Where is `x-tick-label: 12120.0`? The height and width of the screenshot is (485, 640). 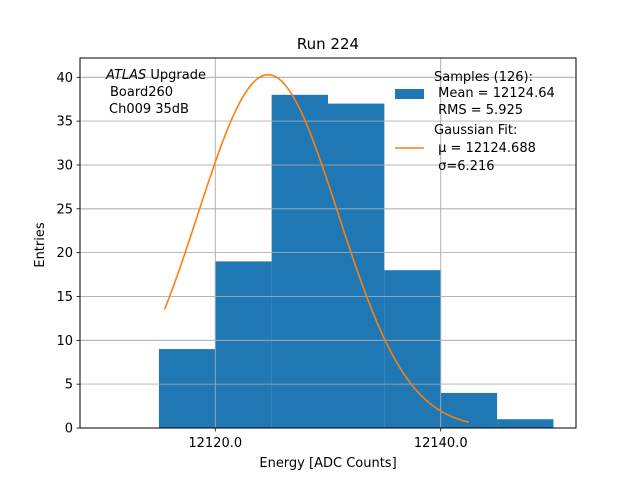
x-tick-label: 12120.0 is located at coordinates (215, 443).